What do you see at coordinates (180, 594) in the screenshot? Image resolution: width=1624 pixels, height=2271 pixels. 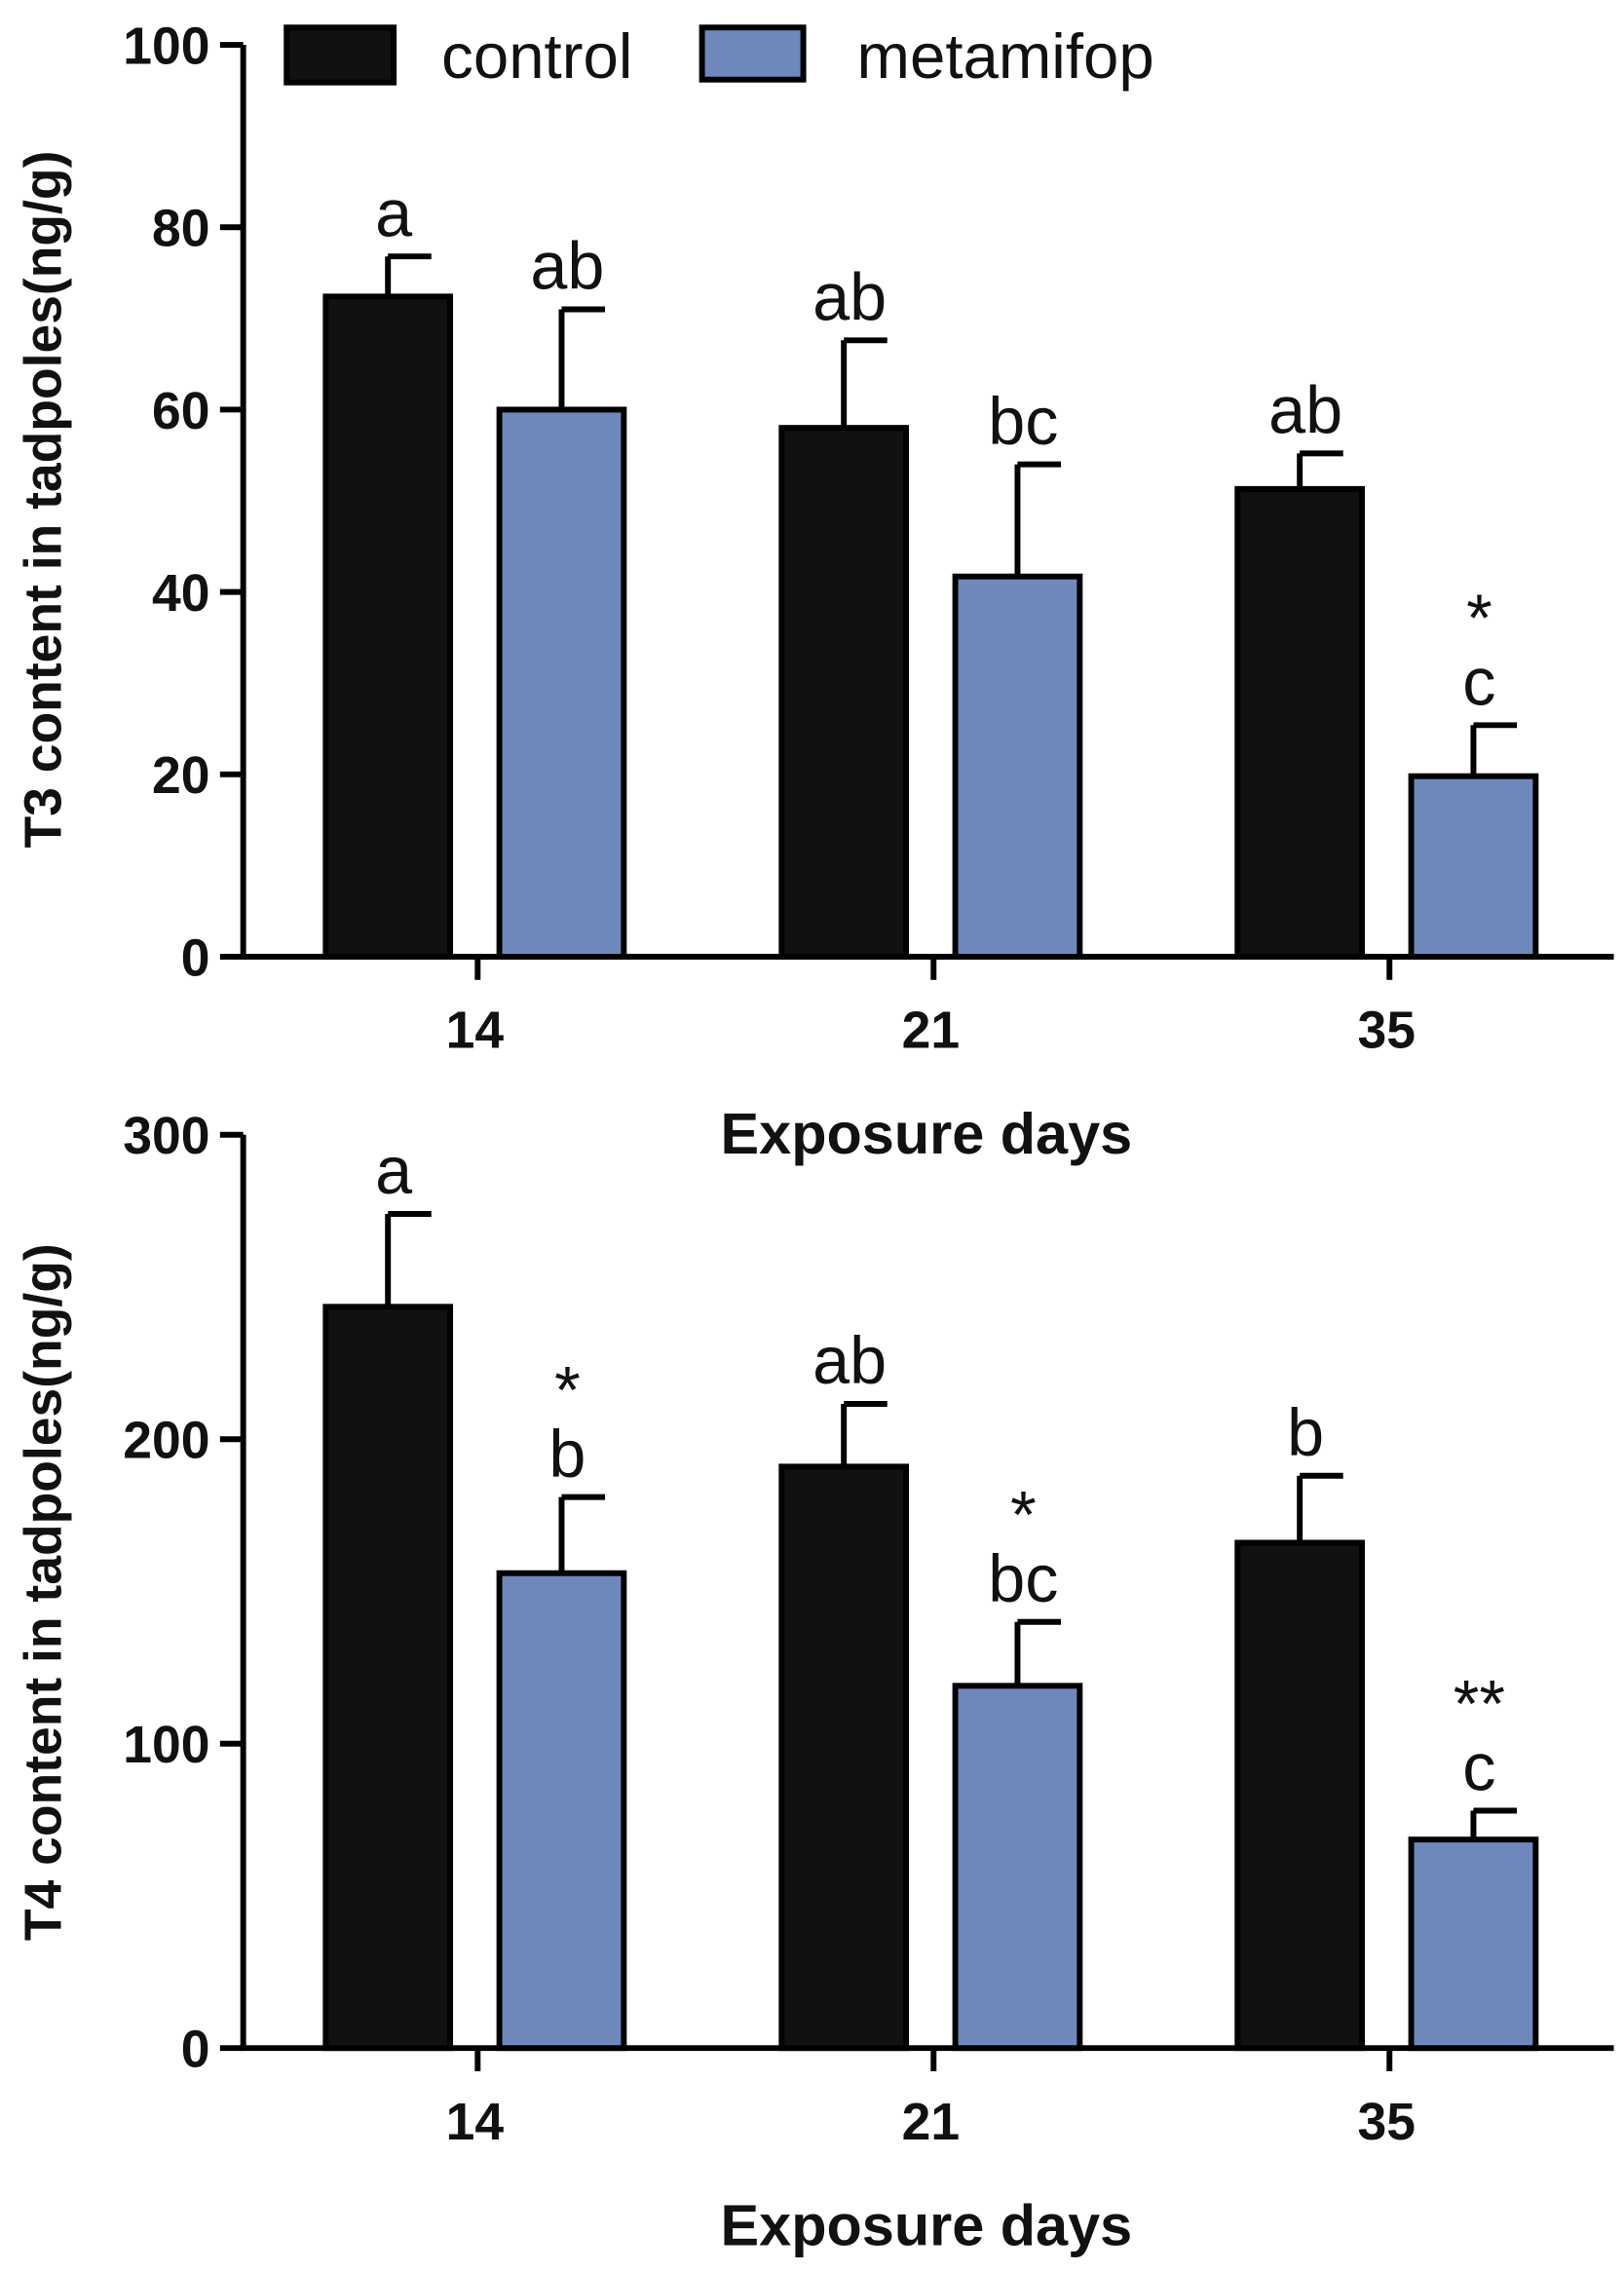 I see `y-tick-label: 40` at bounding box center [180, 594].